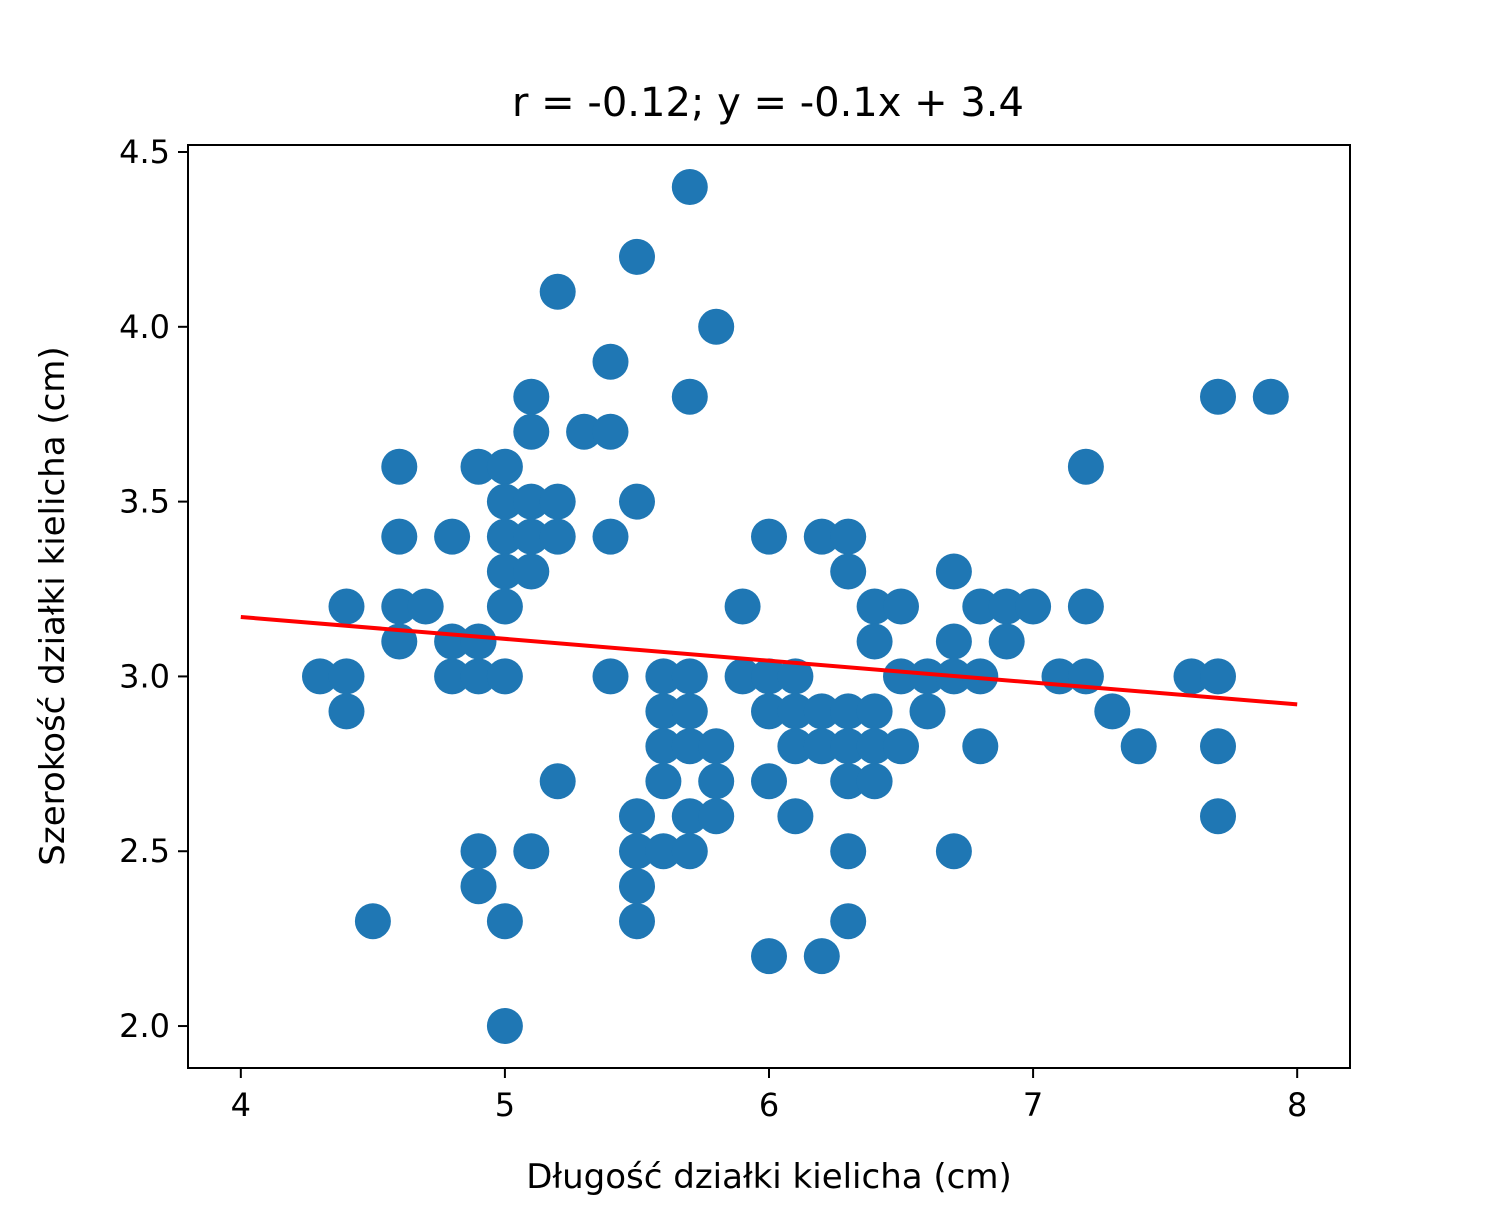 Image resolution: width=1500 pixels, height=1205 pixels. I want to click on x-tick-label: 8, so click(1297, 1105).